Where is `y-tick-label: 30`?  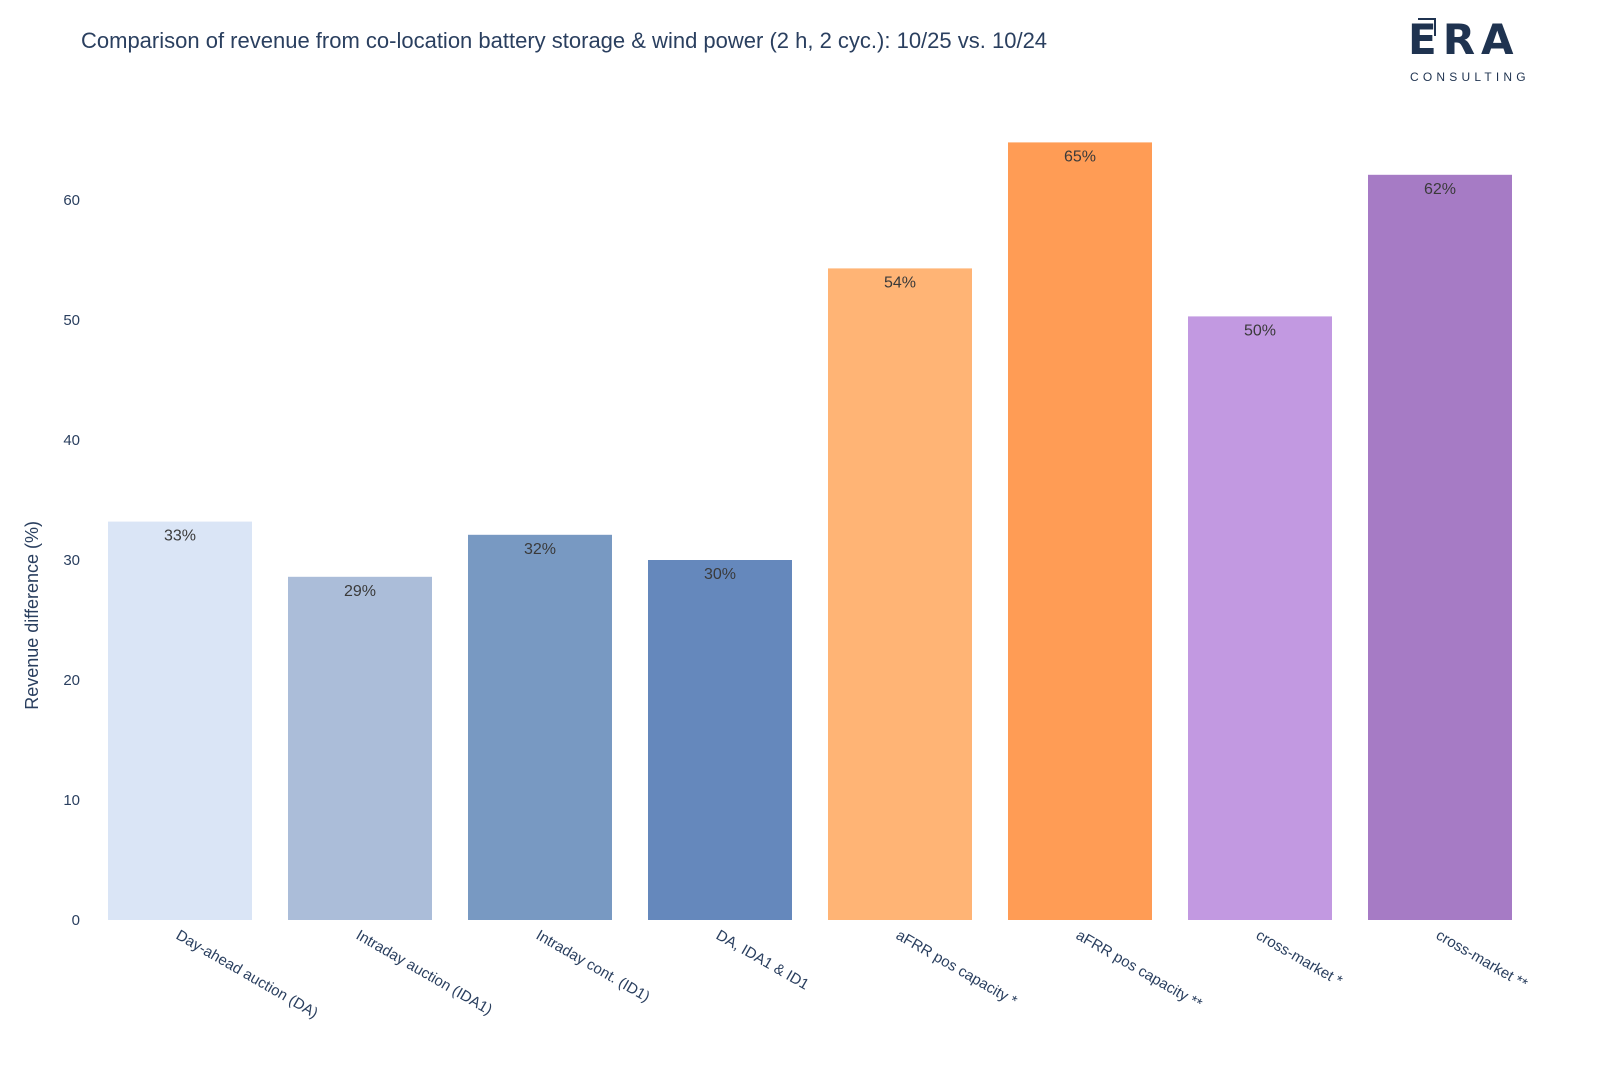 y-tick-label: 30 is located at coordinates (71, 560).